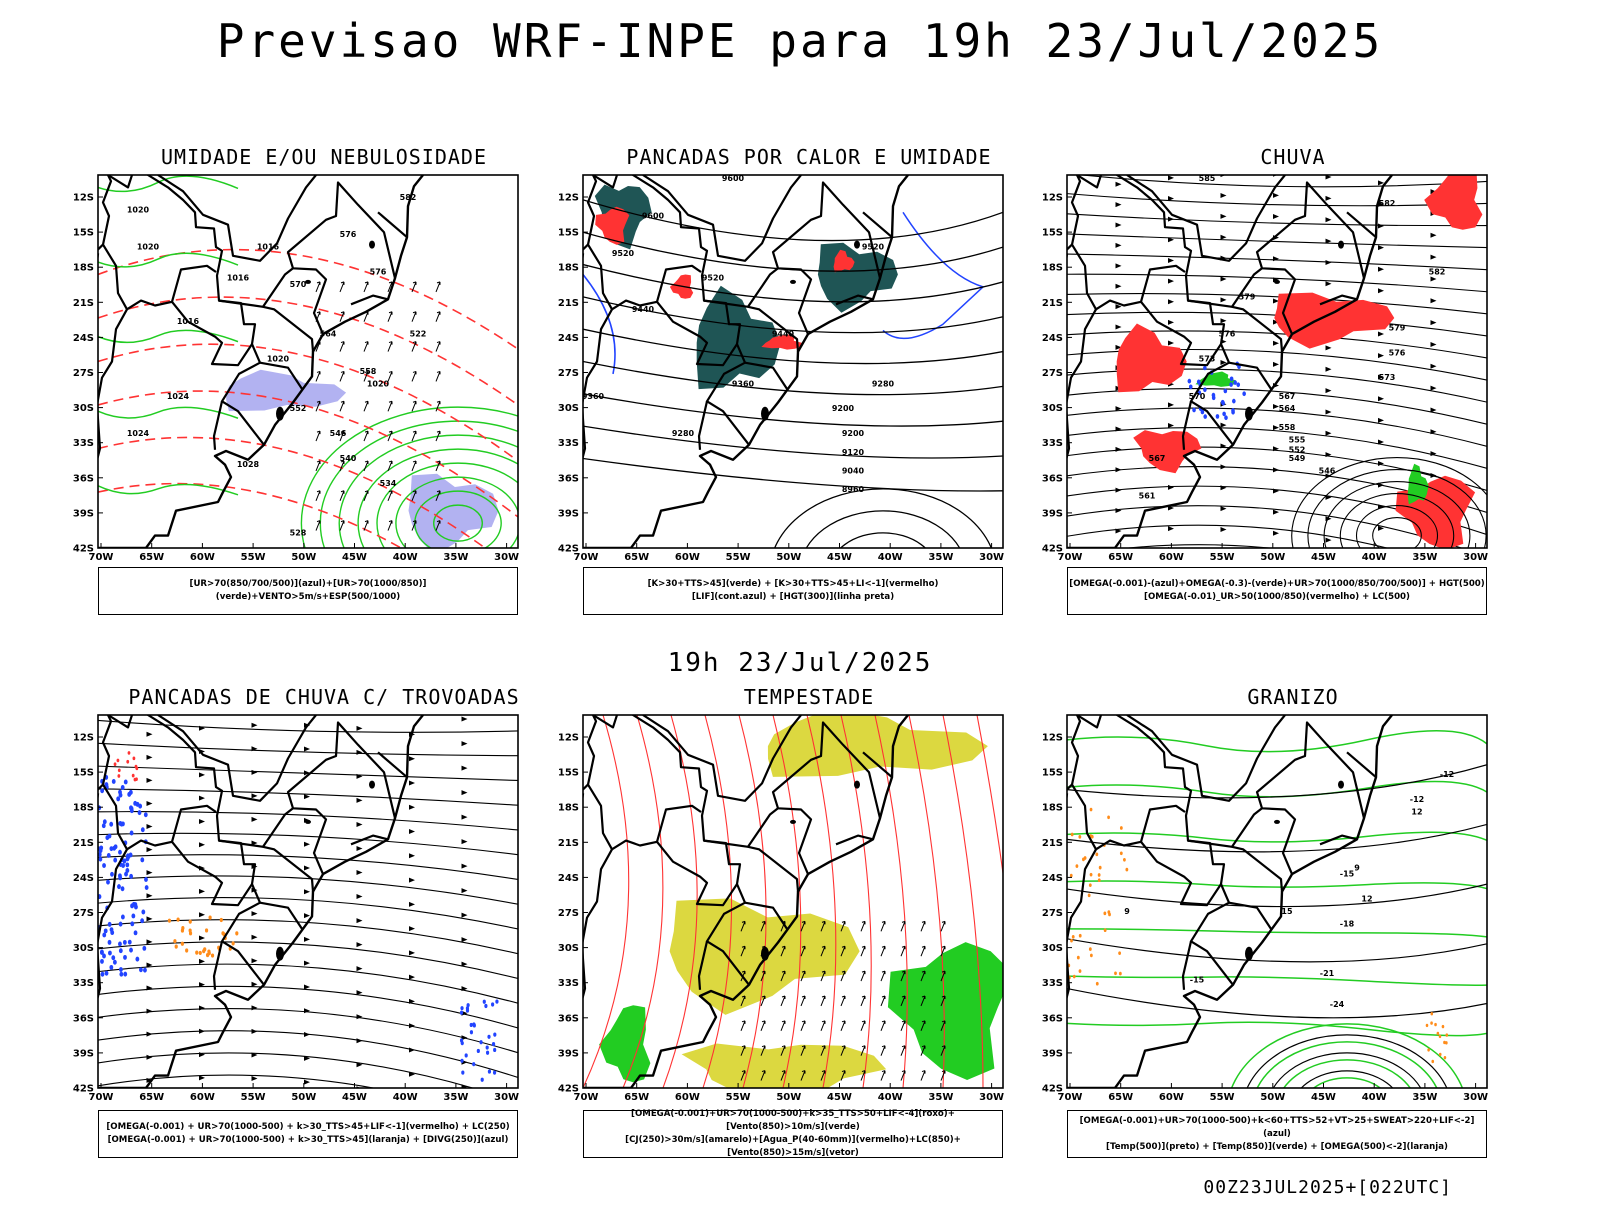 The height and width of the screenshot is (1205, 1600). I want to click on lat-label: 18S, so click(83, 808).